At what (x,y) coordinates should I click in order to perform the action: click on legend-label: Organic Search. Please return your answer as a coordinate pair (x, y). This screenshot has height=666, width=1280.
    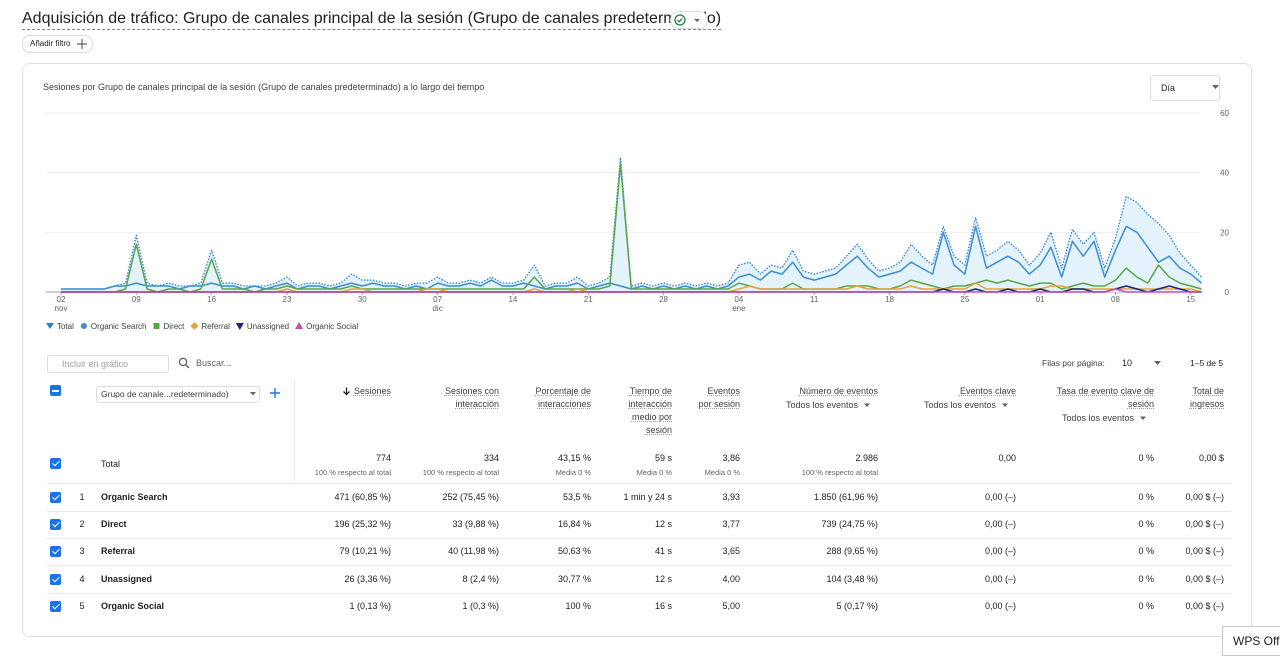
    Looking at the image, I should click on (119, 326).